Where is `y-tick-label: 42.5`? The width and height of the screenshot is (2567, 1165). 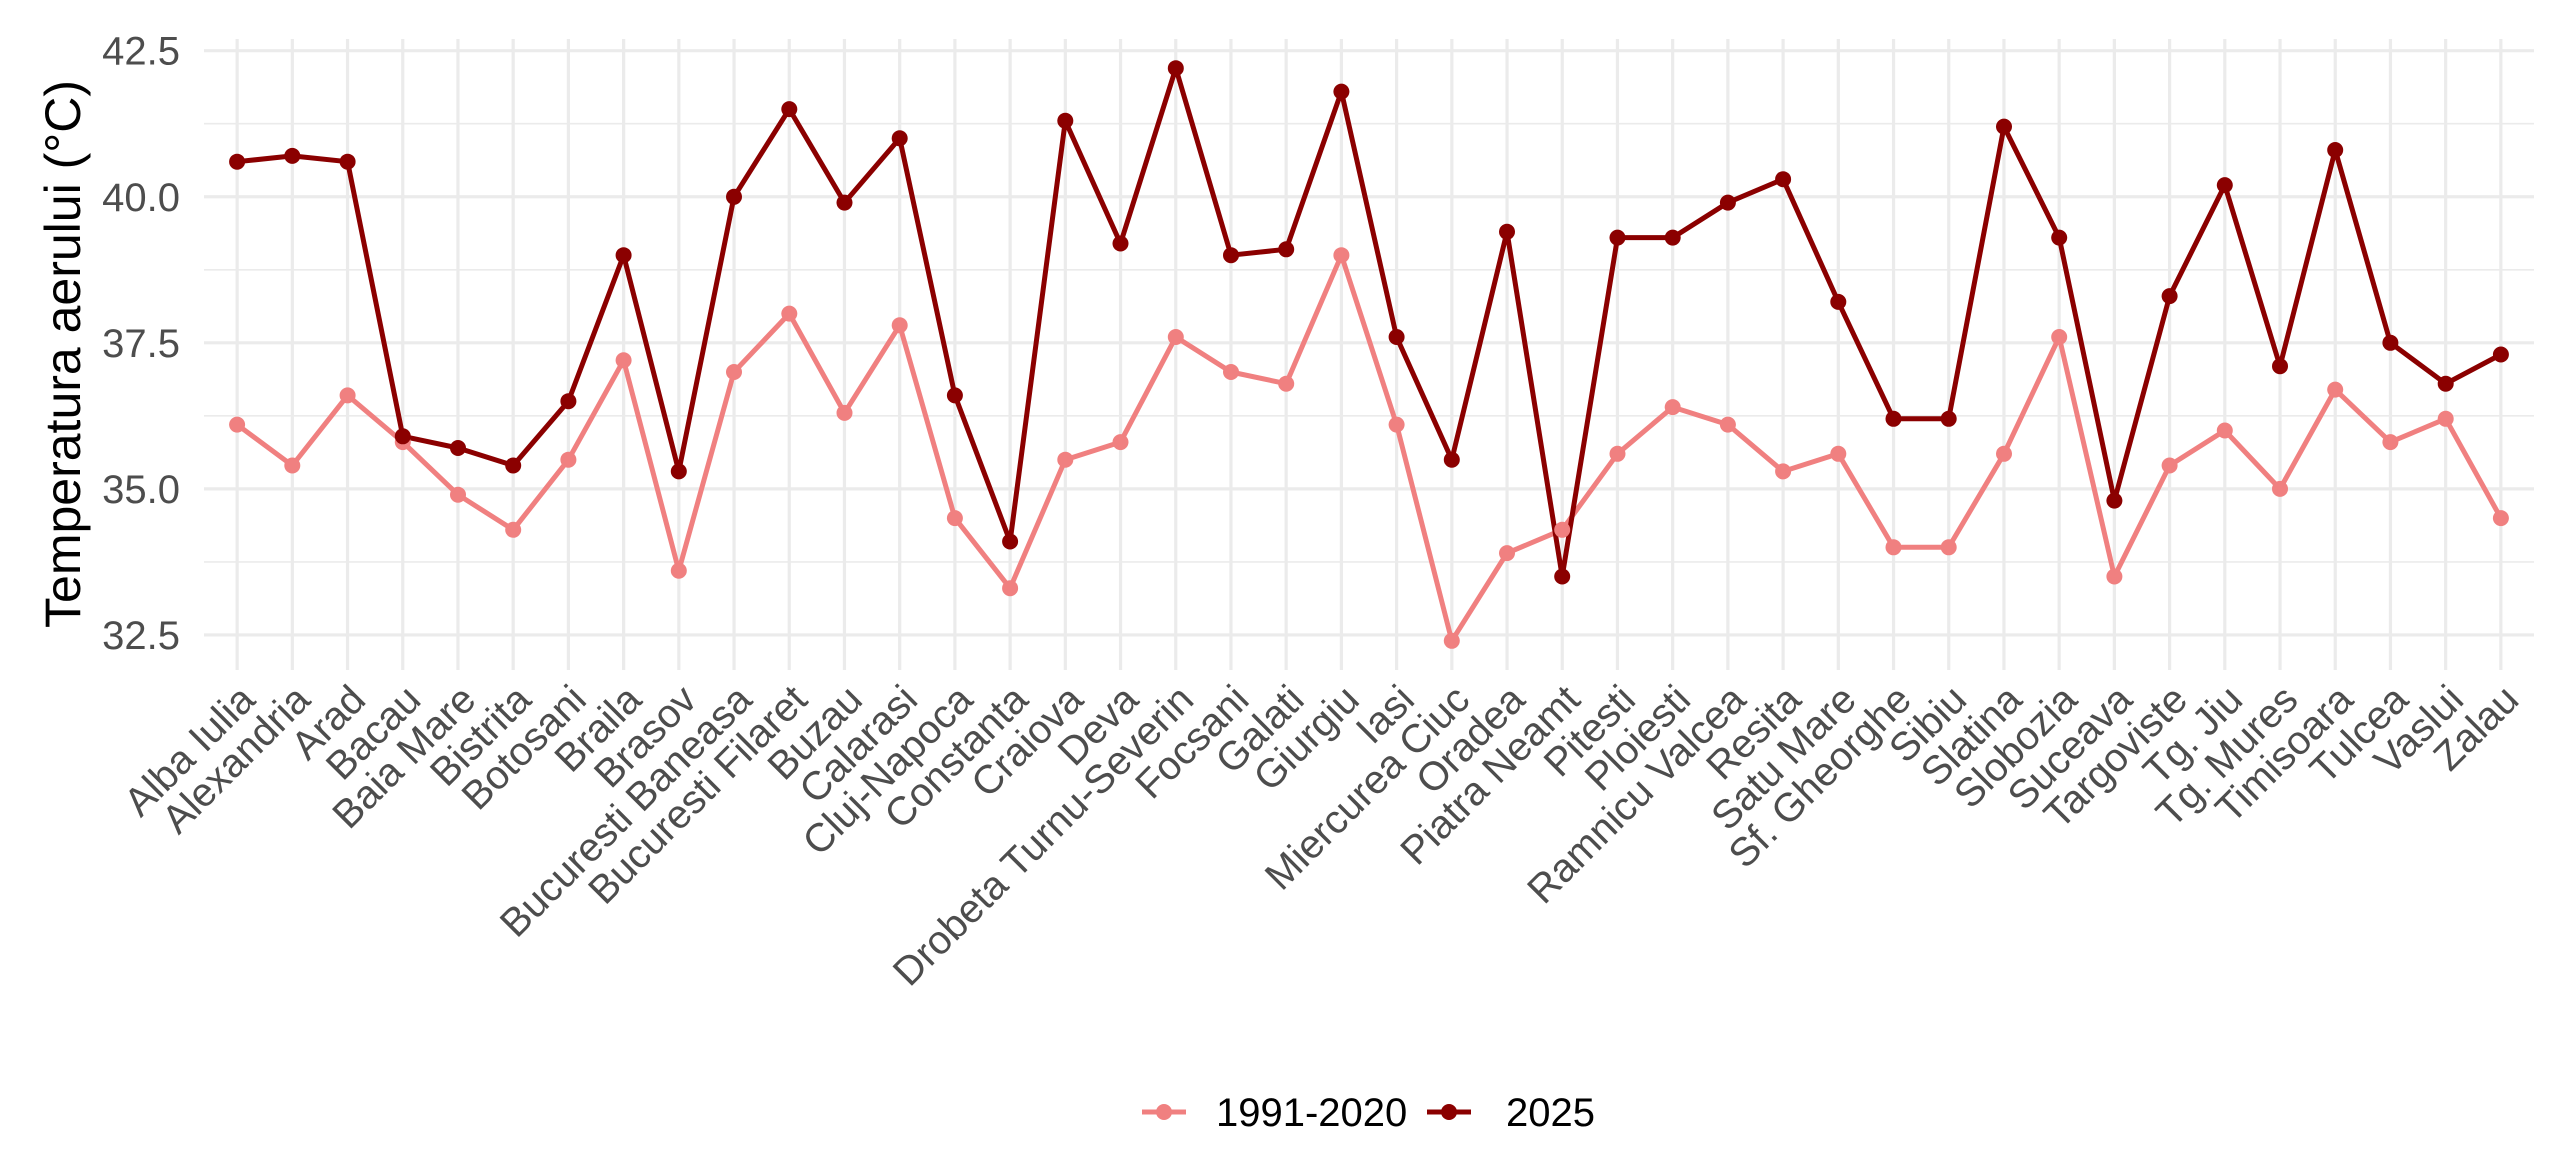 y-tick-label: 42.5 is located at coordinates (141, 52).